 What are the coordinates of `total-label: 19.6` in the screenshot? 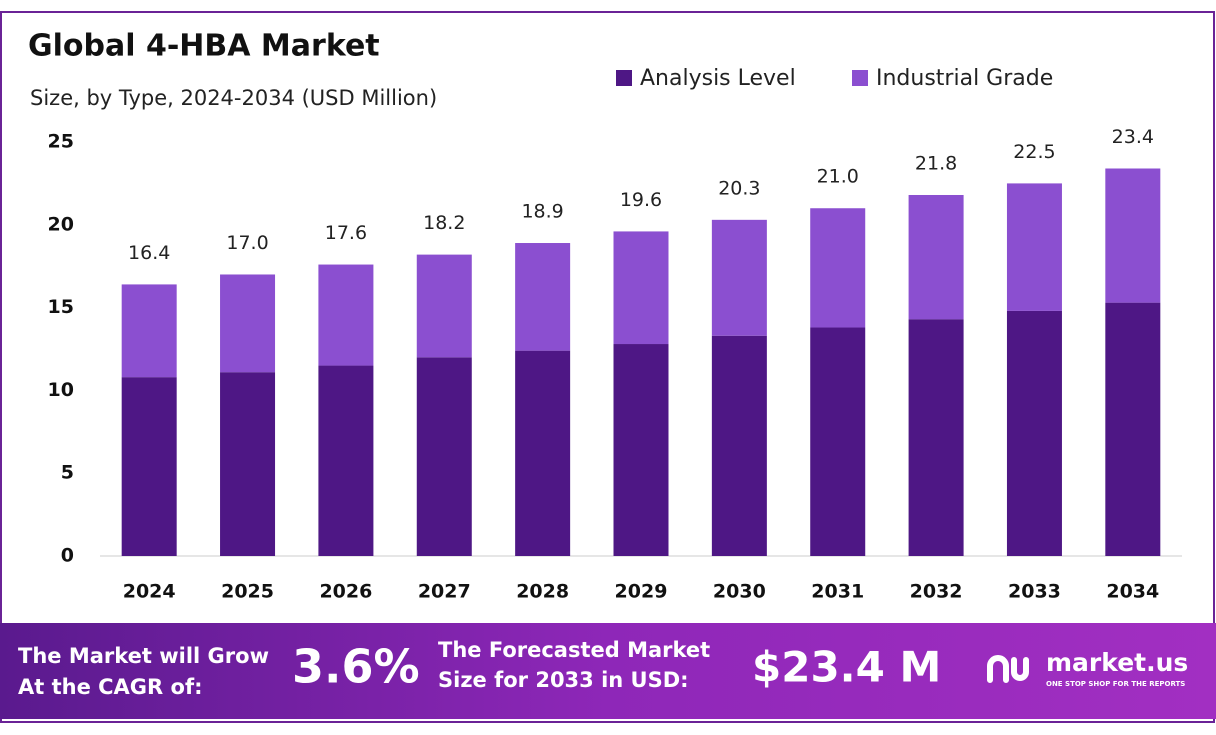 It's located at (641, 200).